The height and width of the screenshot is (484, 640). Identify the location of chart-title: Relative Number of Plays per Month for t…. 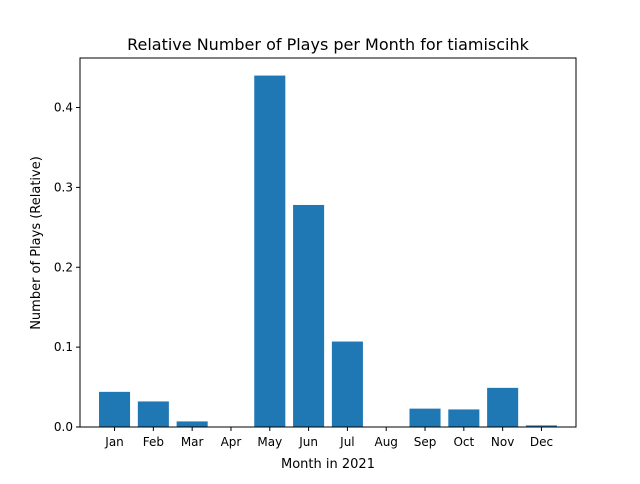
(328, 44).